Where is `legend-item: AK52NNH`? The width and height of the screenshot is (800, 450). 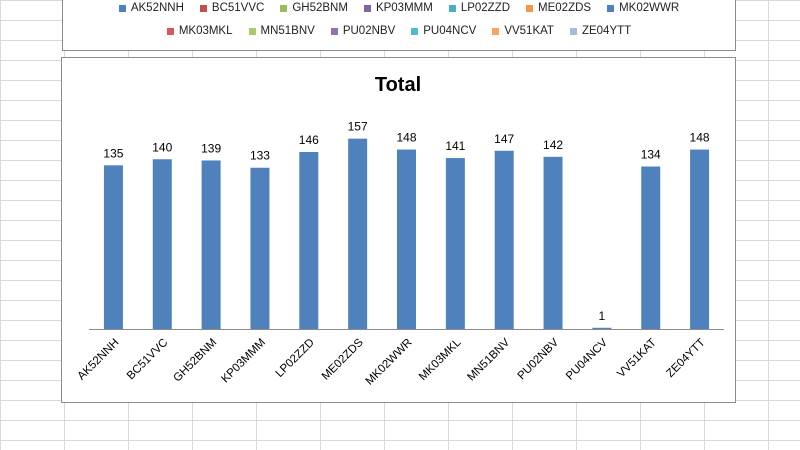 legend-item: AK52NNH is located at coordinates (151, 8).